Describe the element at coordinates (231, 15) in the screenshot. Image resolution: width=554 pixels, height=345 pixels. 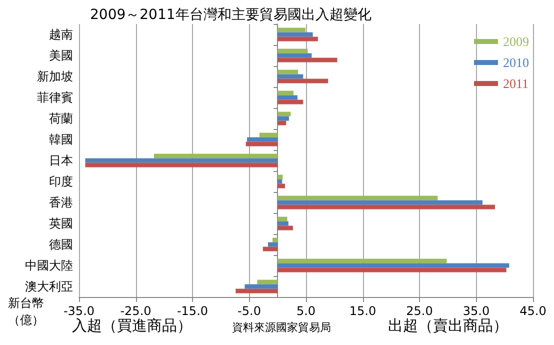
I see `chart-title: 2009～2011年台灣和主要貿易國出入超變化` at that location.